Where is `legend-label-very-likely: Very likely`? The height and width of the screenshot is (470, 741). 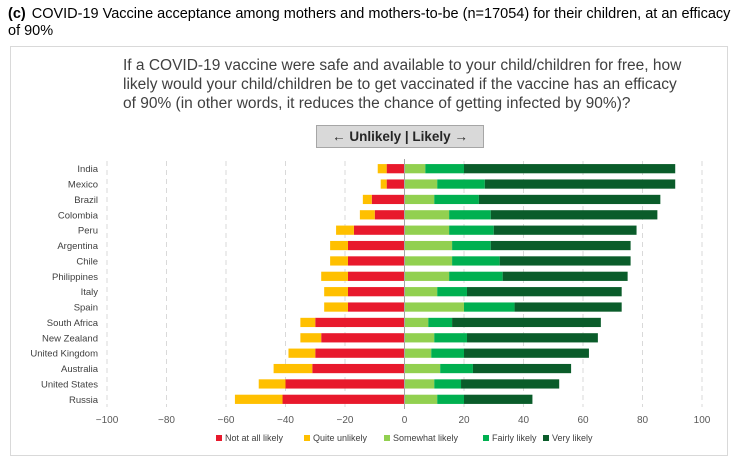
legend-label-very-likely: Very likely is located at coordinates (572, 438).